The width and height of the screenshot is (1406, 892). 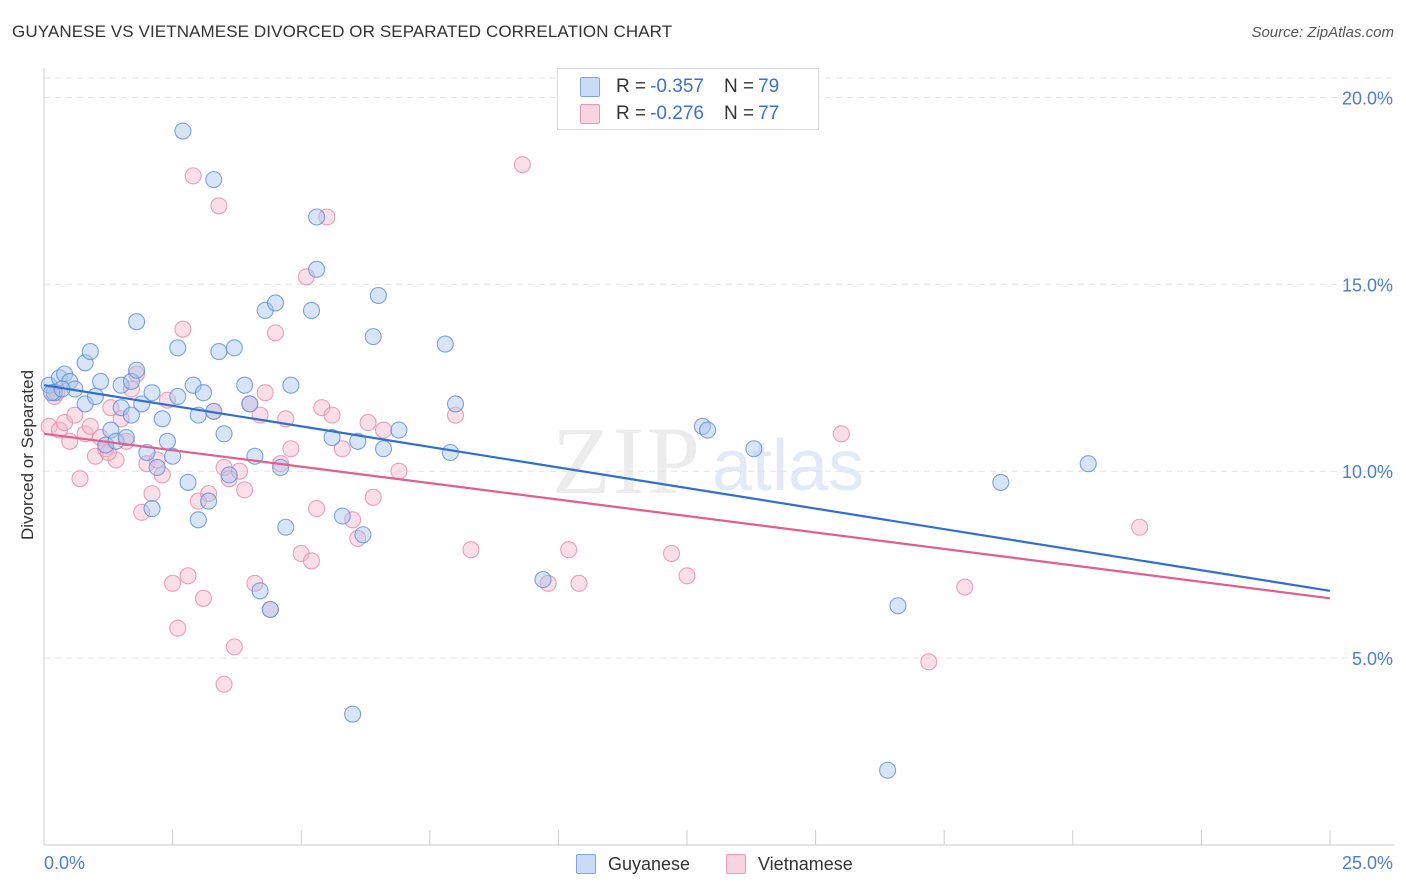 What do you see at coordinates (677, 86) in the screenshot?
I see `legend-r-value: -0.357` at bounding box center [677, 86].